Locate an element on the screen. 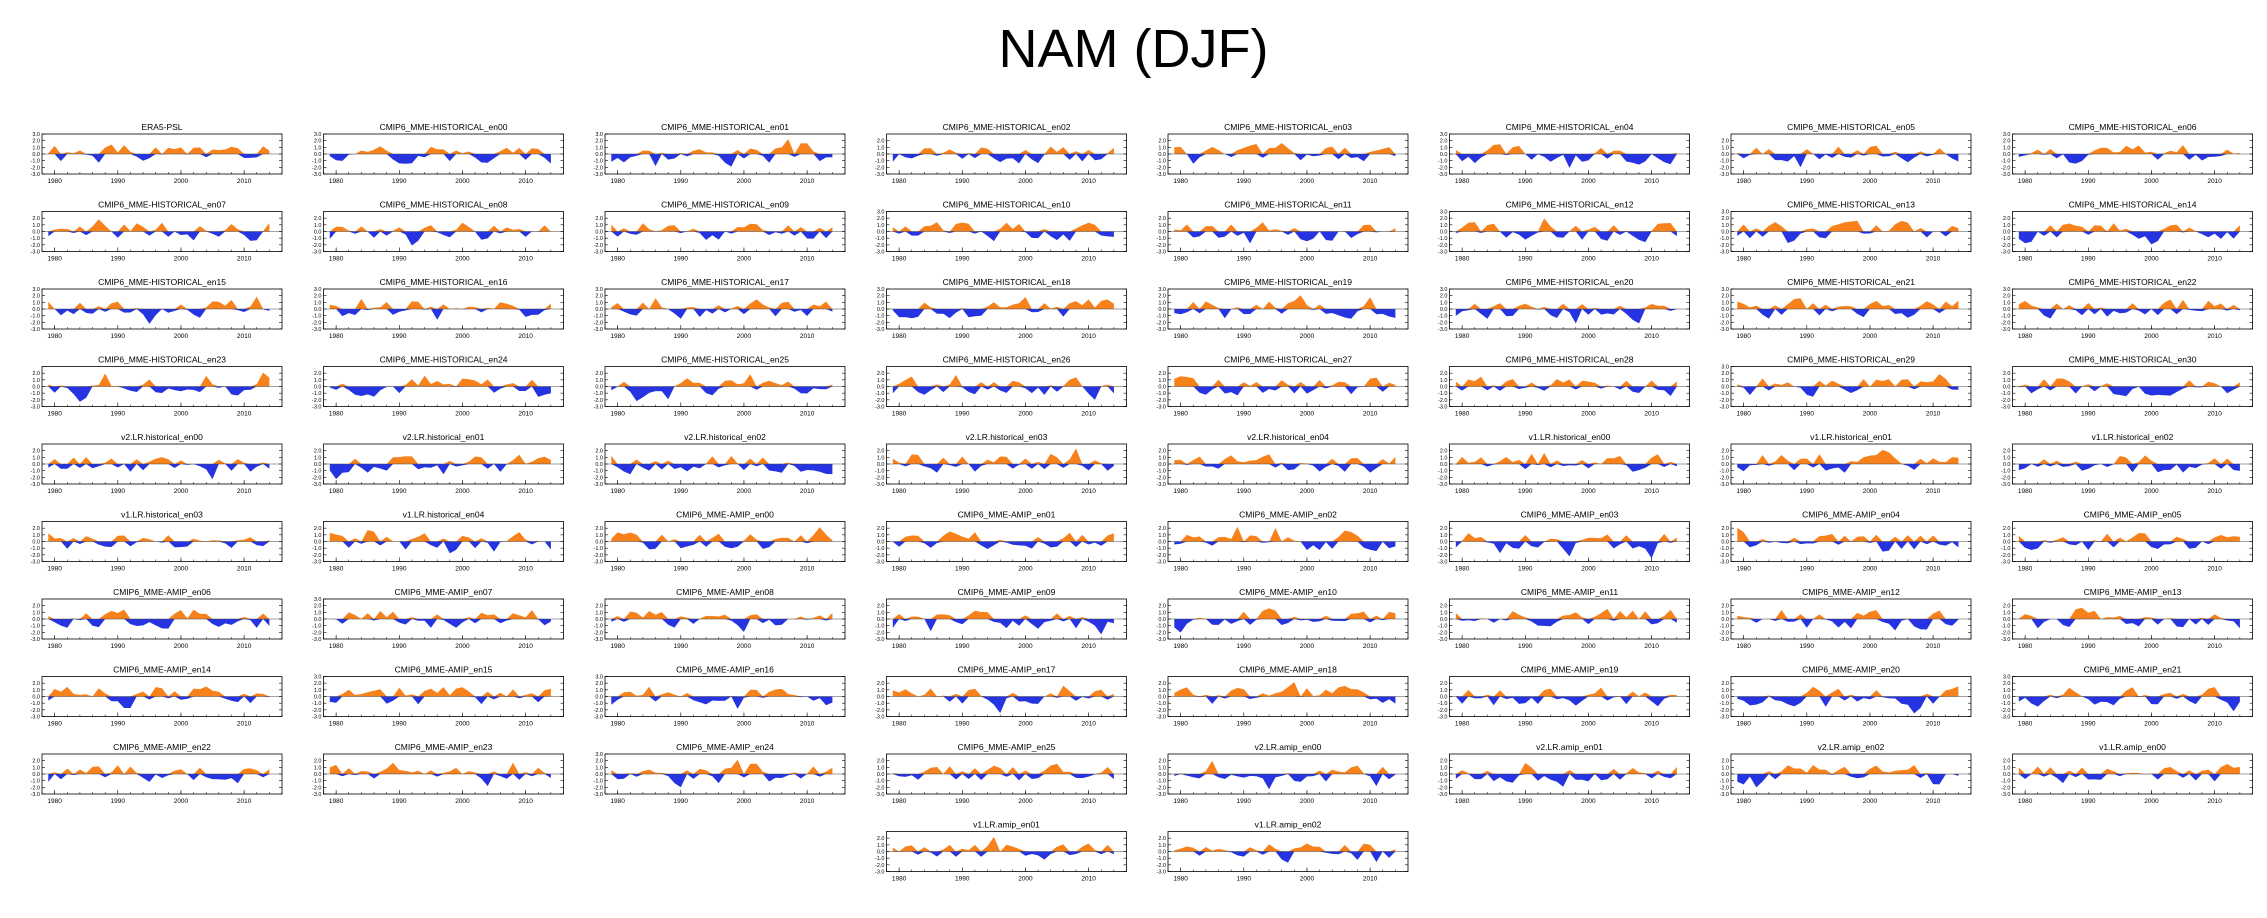  panel-title: CMIP6_MME-AMIP_en07 is located at coordinates (444, 592).